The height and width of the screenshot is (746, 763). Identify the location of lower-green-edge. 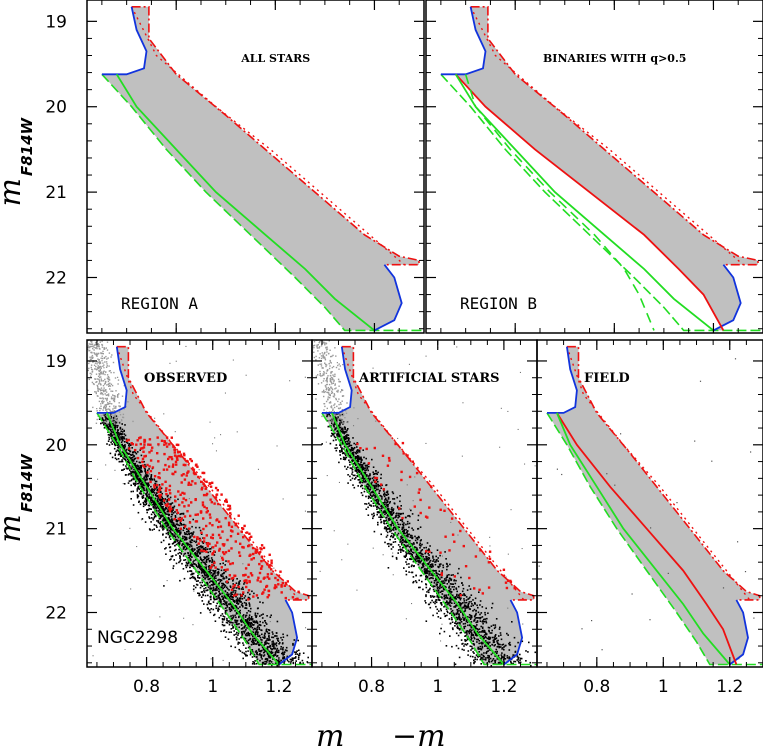
(601, 202).